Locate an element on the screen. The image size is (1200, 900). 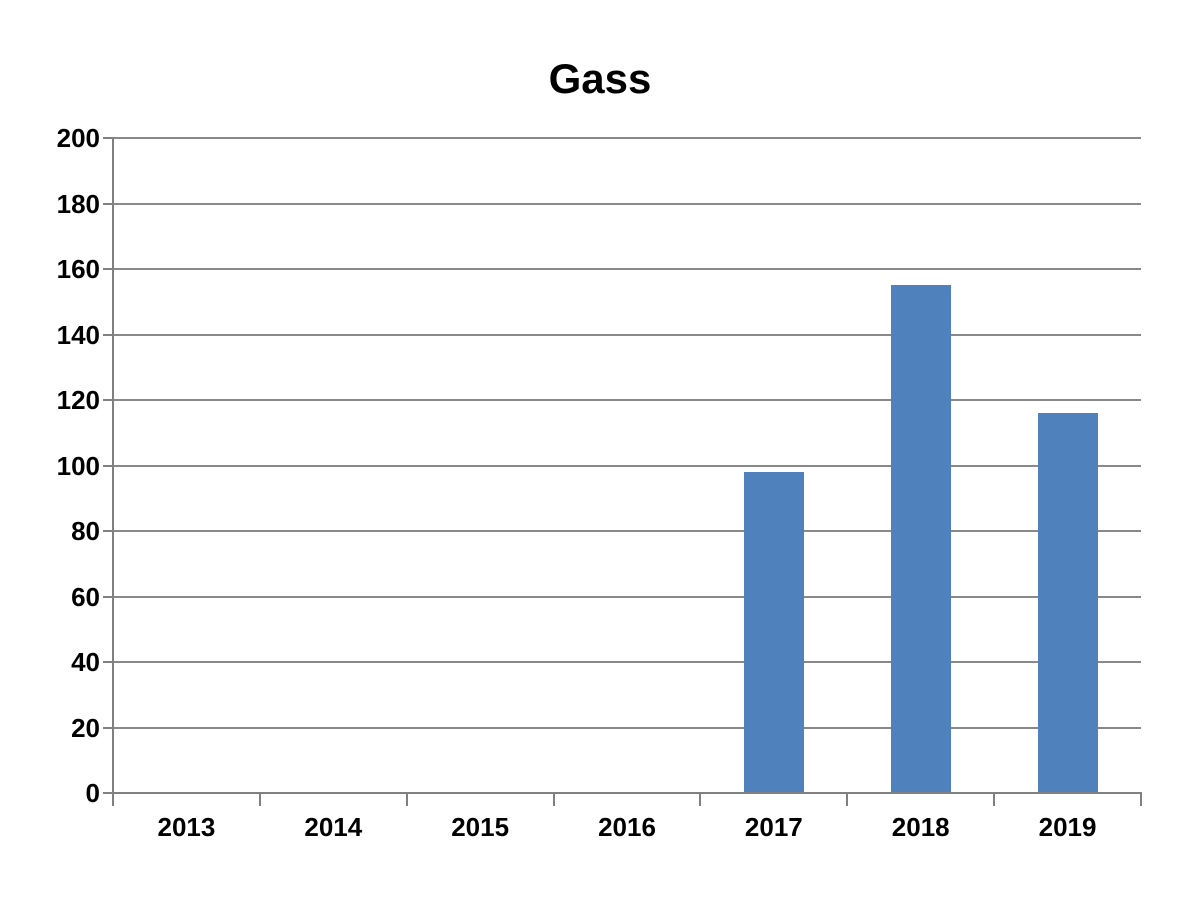
x-axis-tick-label: 2018 is located at coordinates (920, 827).